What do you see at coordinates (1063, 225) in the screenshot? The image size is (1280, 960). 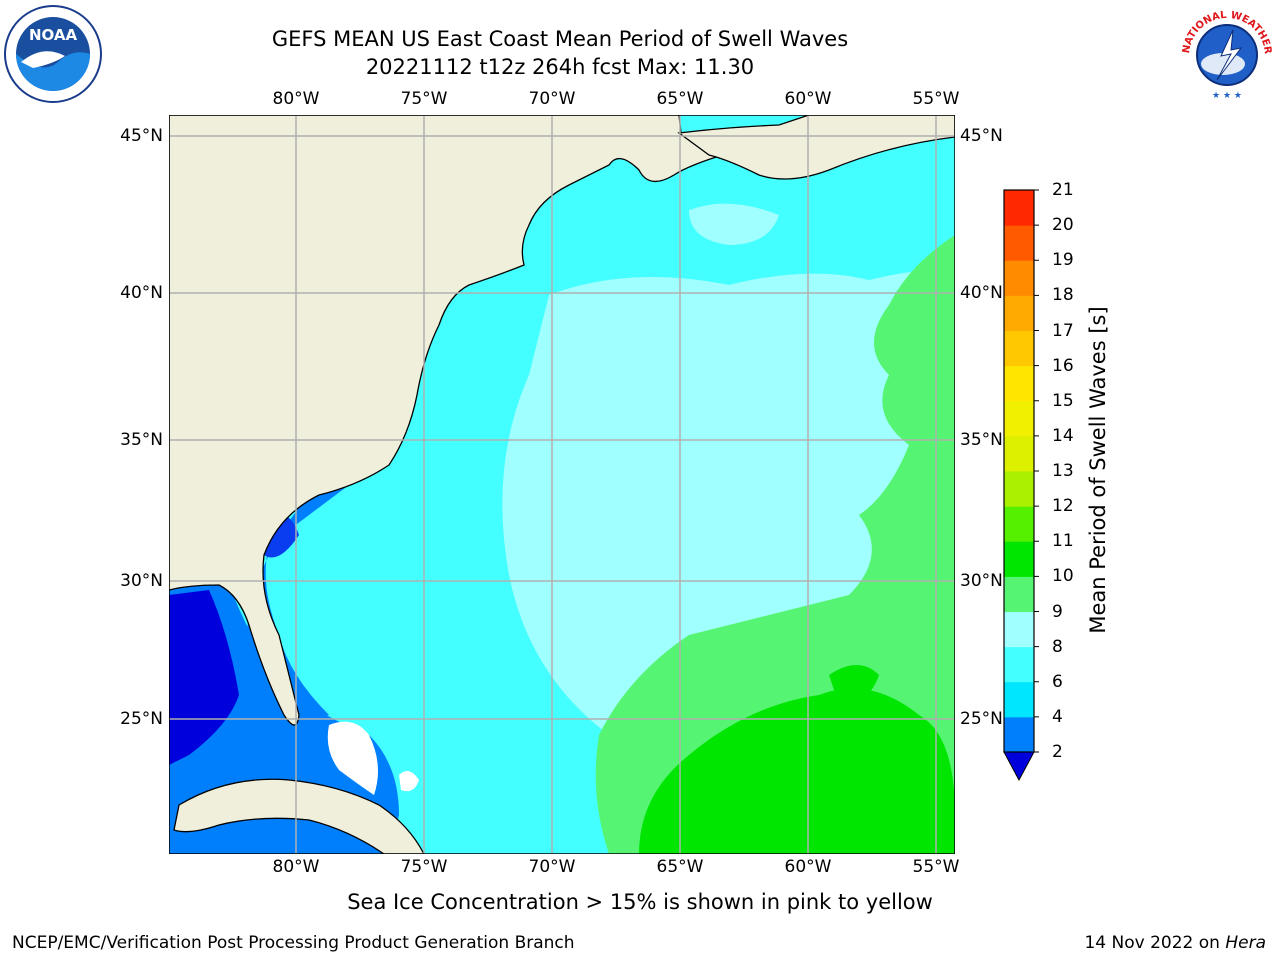 I see `colorbar-tick-label: 20` at bounding box center [1063, 225].